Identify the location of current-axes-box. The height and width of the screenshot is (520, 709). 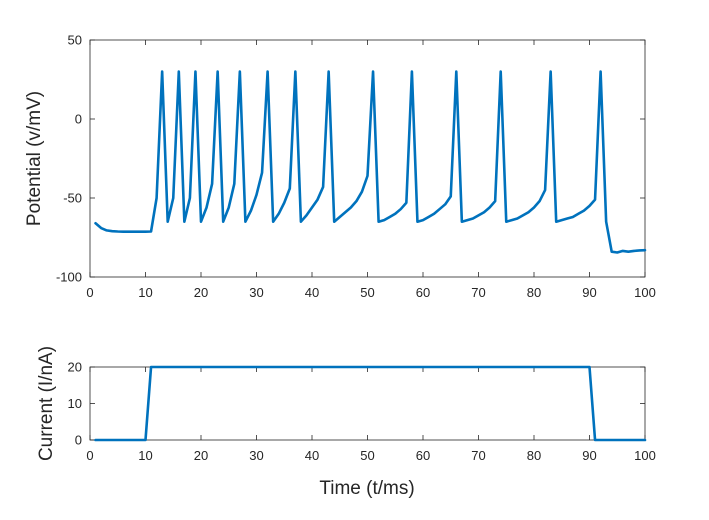
(367, 403).